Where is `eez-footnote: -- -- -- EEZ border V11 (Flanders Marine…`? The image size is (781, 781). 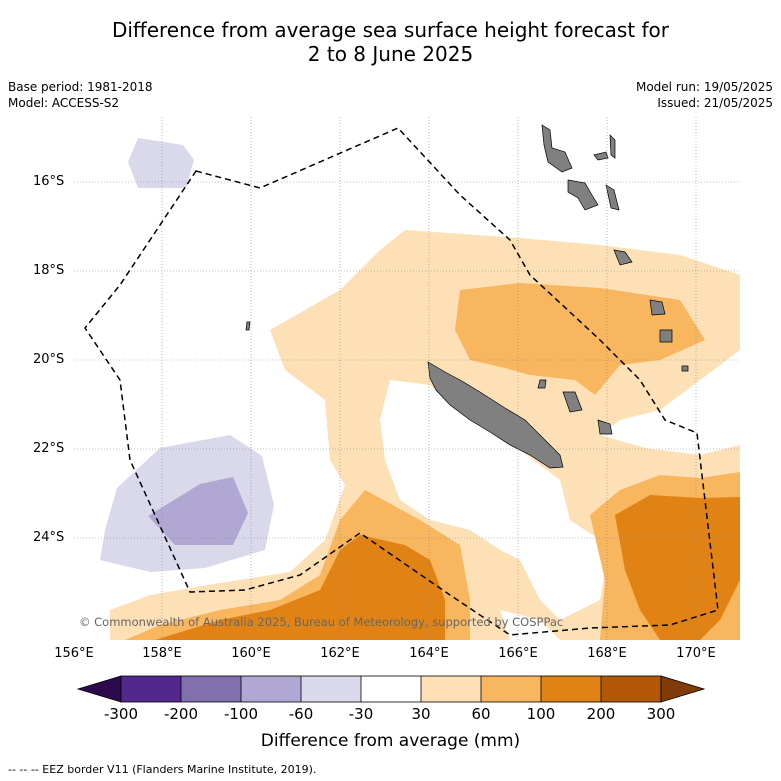
eez-footnote: -- -- -- EEZ border V11 (Flanders Marine… is located at coordinates (162, 769).